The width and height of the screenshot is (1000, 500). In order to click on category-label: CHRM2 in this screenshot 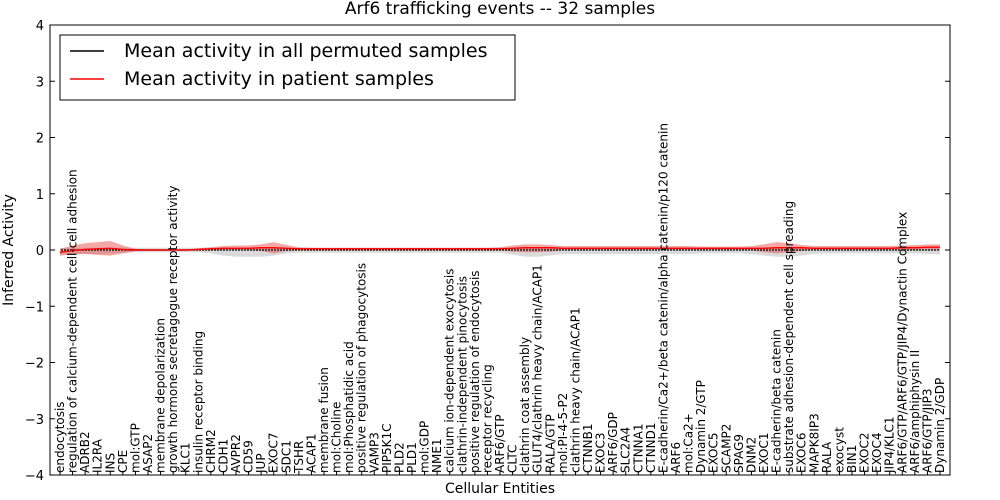, I will do `click(211, 451)`.